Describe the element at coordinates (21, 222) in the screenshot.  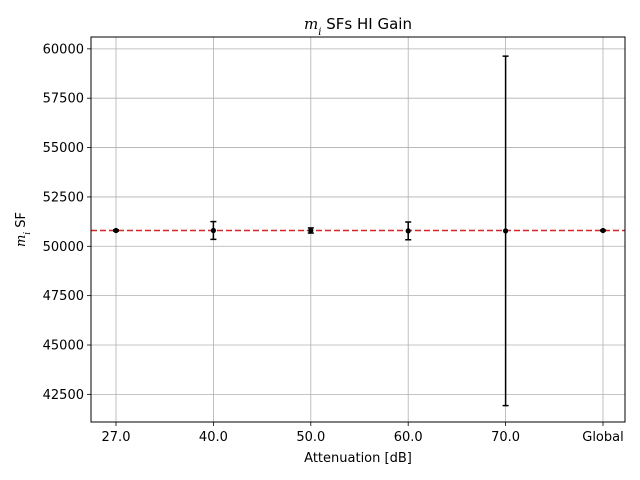
I see `ylabel-rest: SF` at that location.